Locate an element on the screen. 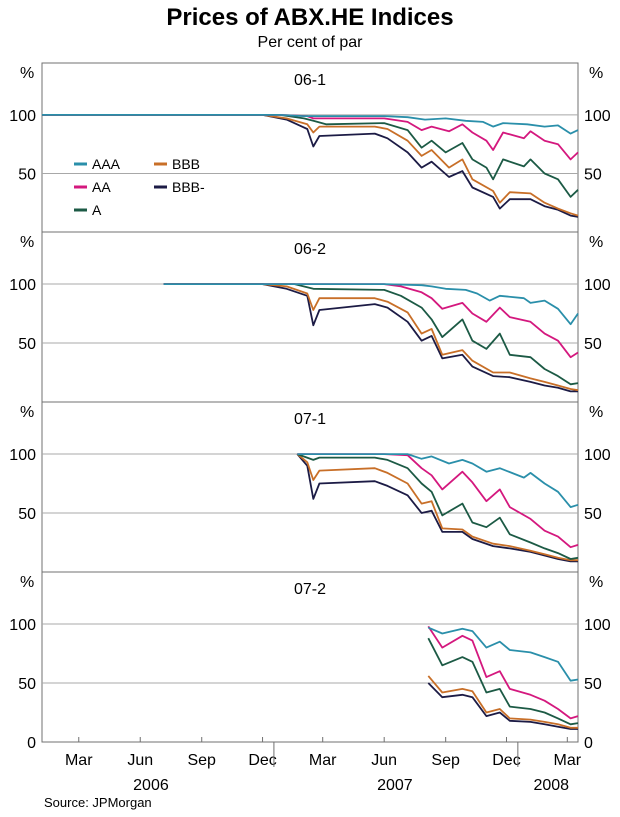 The width and height of the screenshot is (620, 817). panel-title: 07-1 is located at coordinates (310, 419).